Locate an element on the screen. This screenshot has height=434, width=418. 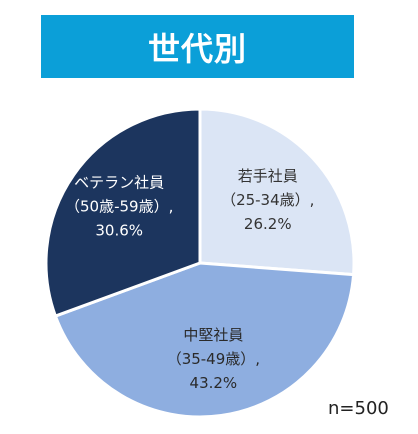
slice-age-range: （25-34歳）, is located at coordinates (267, 200).